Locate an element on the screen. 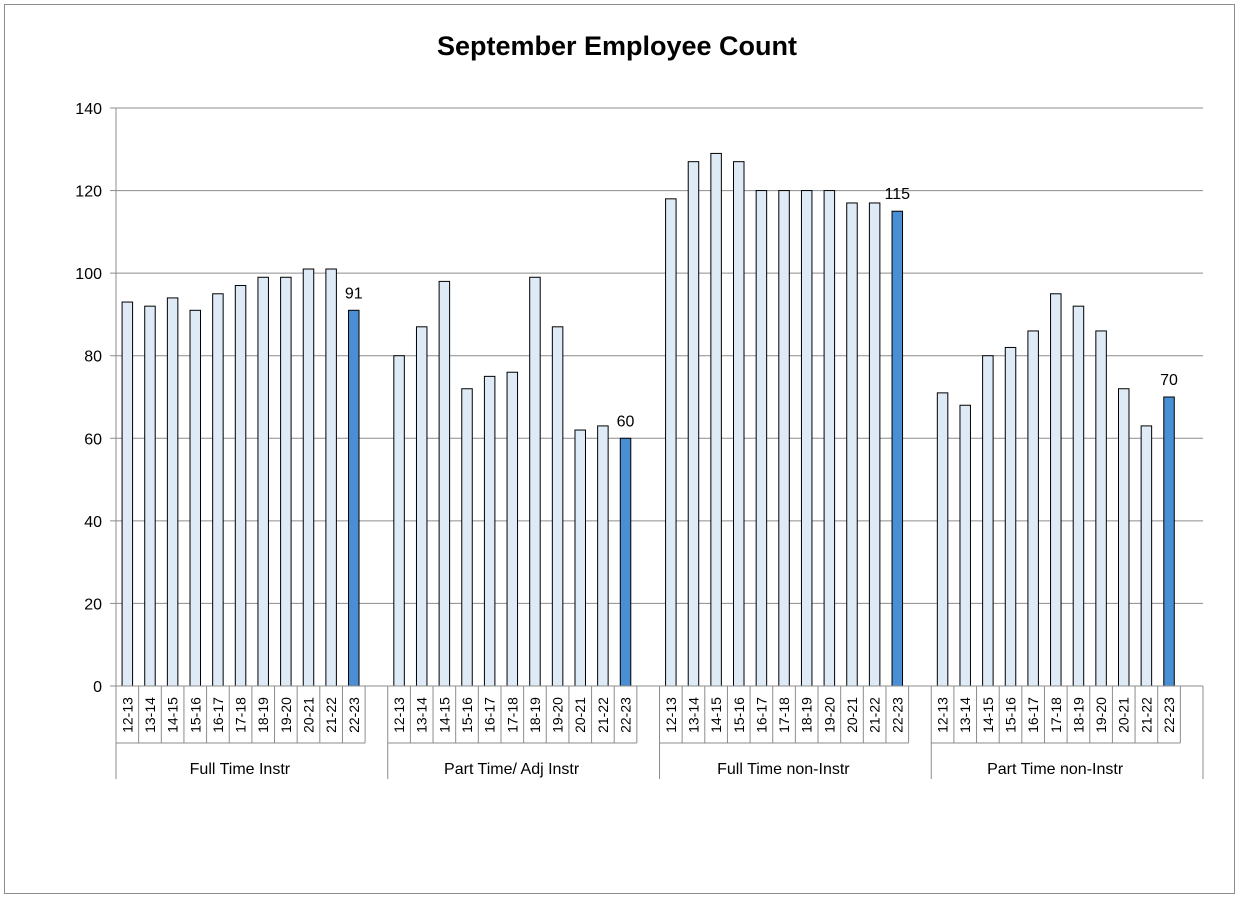  data-label: 115 is located at coordinates (898, 194).